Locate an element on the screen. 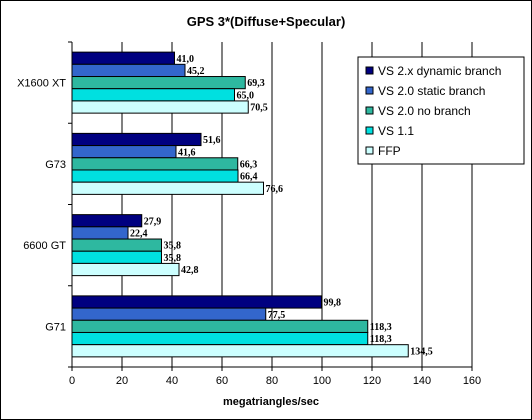 Image resolution: width=532 pixels, height=420 pixels. x-tick-label: 0 is located at coordinates (72, 381).